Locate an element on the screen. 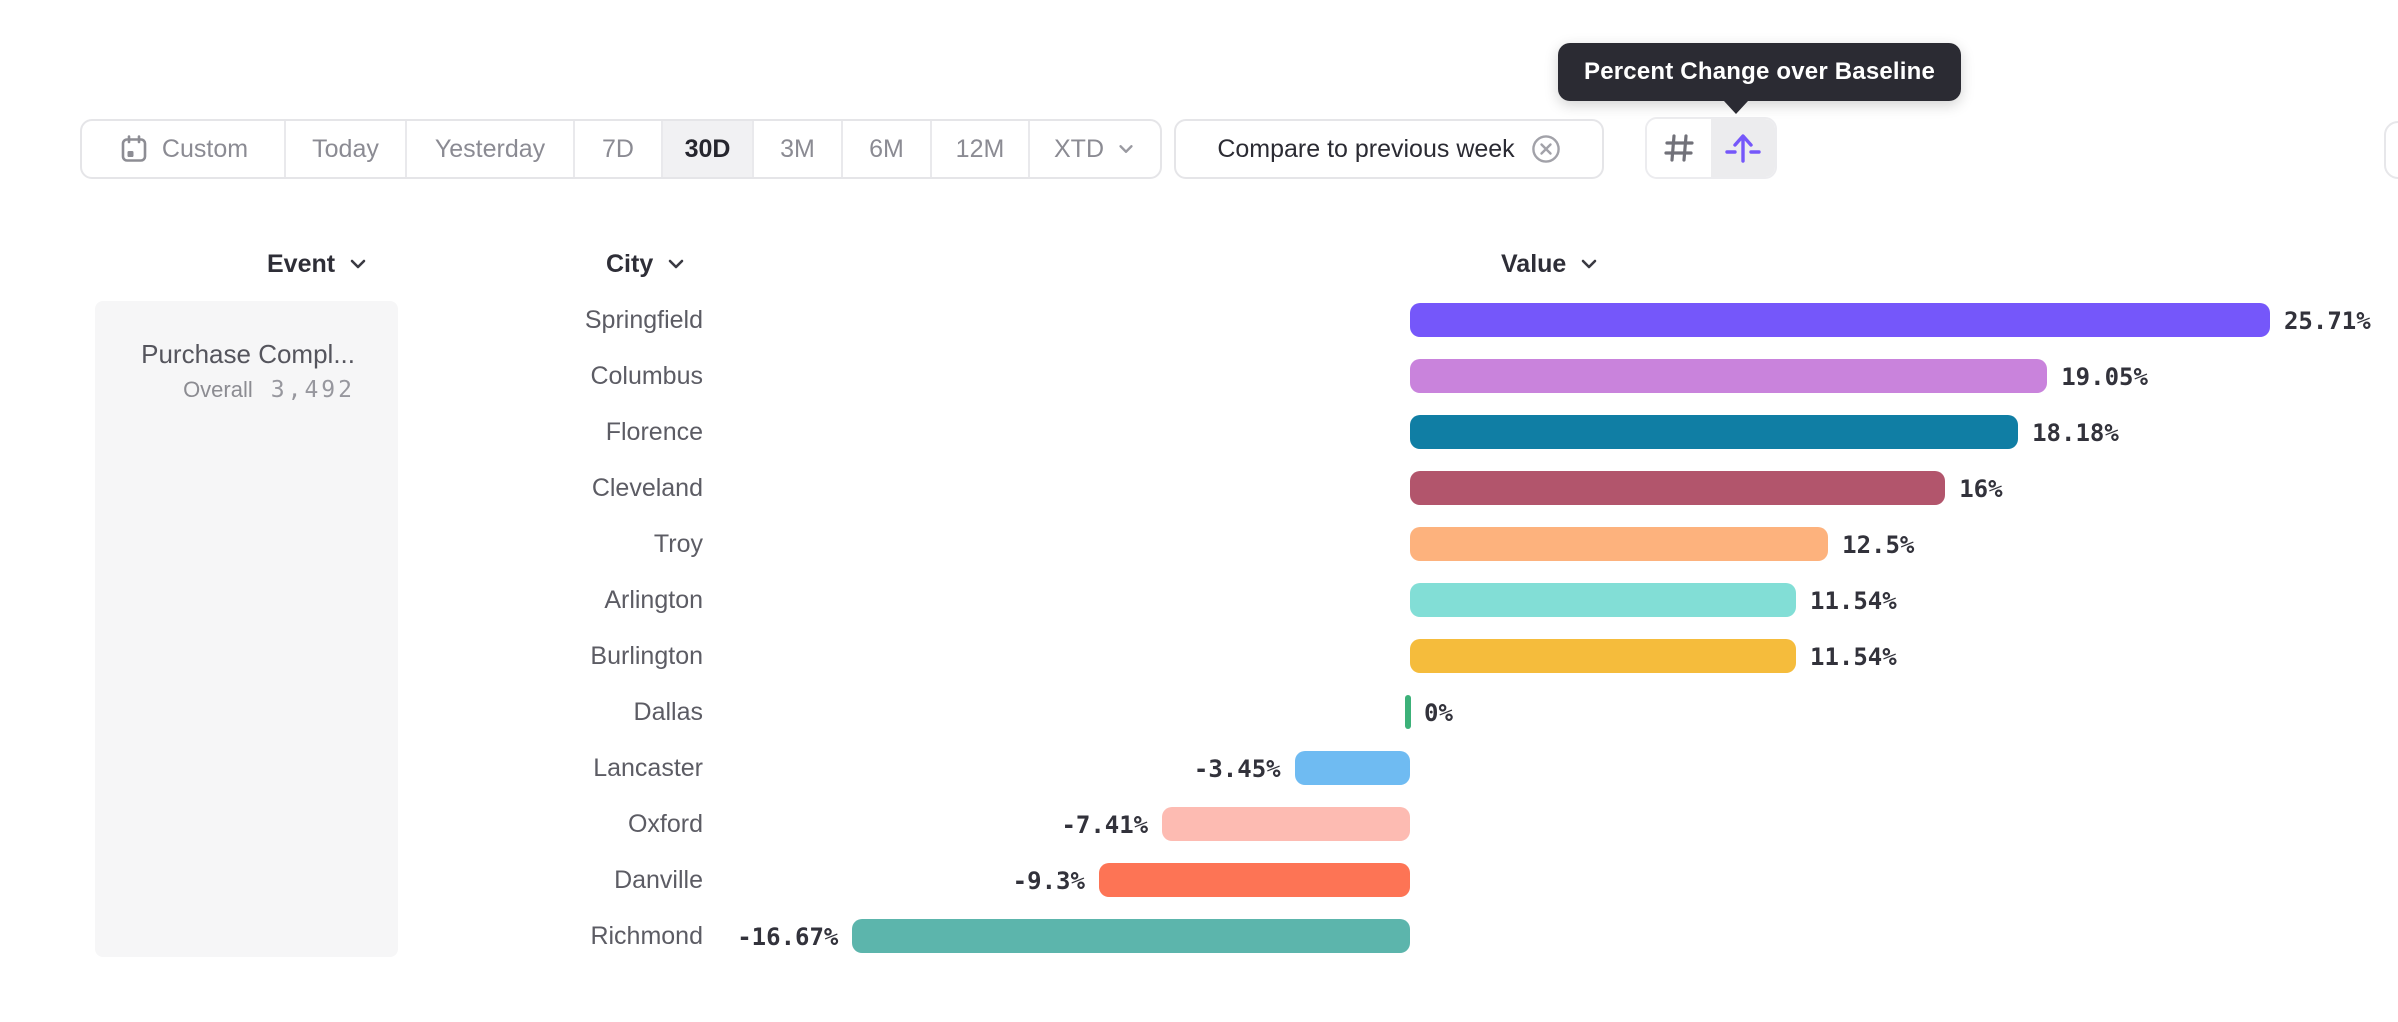  bar-value-label: -3.45% is located at coordinates (1237, 769).